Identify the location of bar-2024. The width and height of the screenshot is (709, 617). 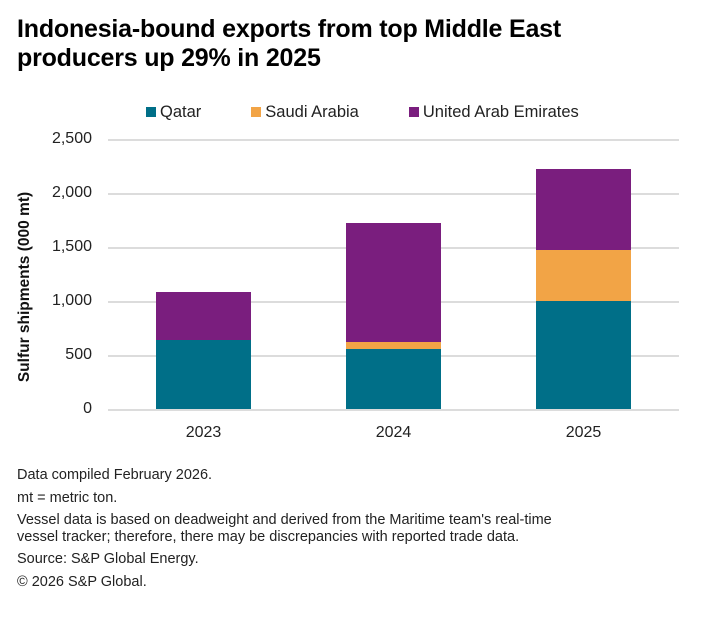
(393, 315).